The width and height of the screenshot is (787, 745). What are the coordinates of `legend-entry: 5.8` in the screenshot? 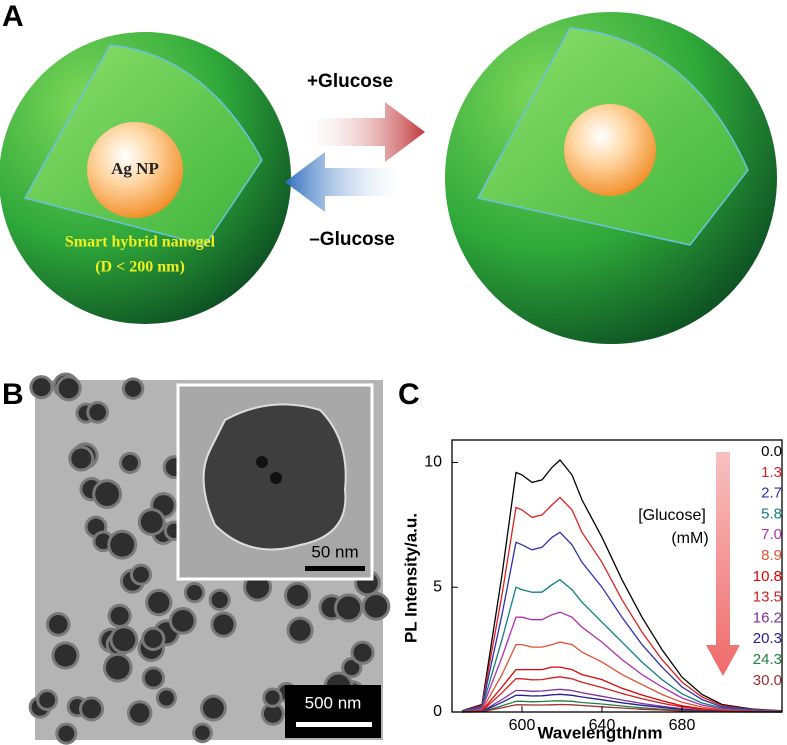 It's located at (771, 513).